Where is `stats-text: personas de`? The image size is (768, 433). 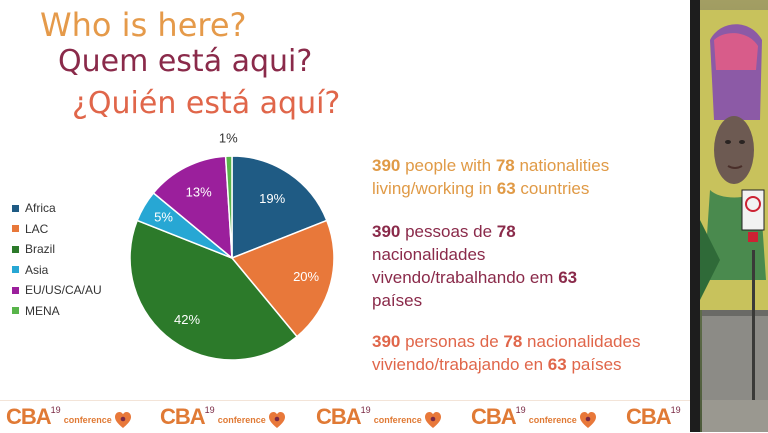 stats-text: personas de is located at coordinates (452, 341).